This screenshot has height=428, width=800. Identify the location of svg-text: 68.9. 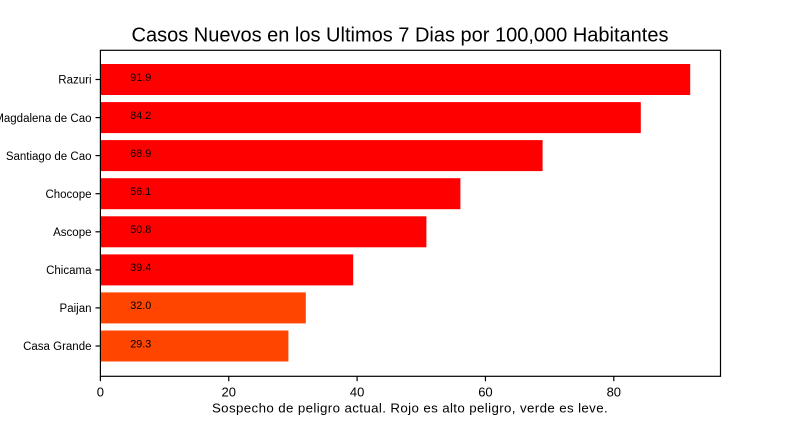
(140, 154).